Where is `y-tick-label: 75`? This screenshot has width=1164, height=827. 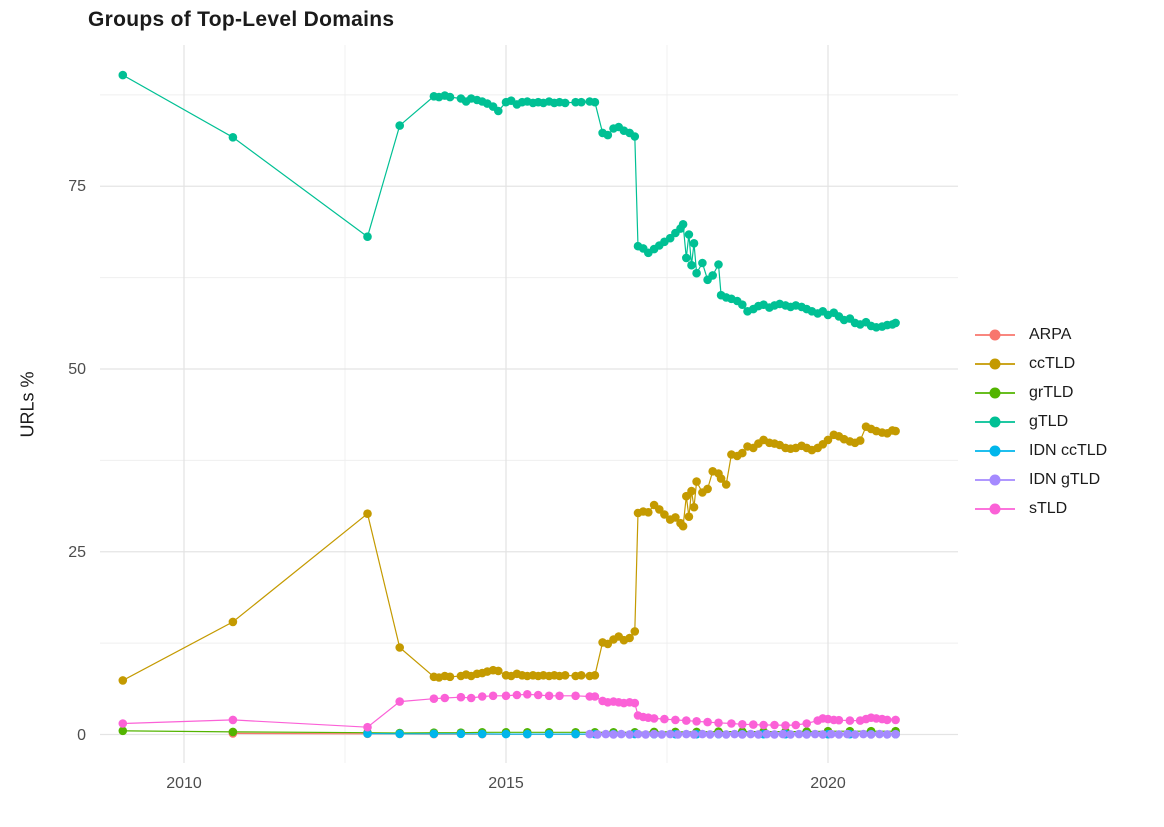 y-tick-label: 75 is located at coordinates (77, 187).